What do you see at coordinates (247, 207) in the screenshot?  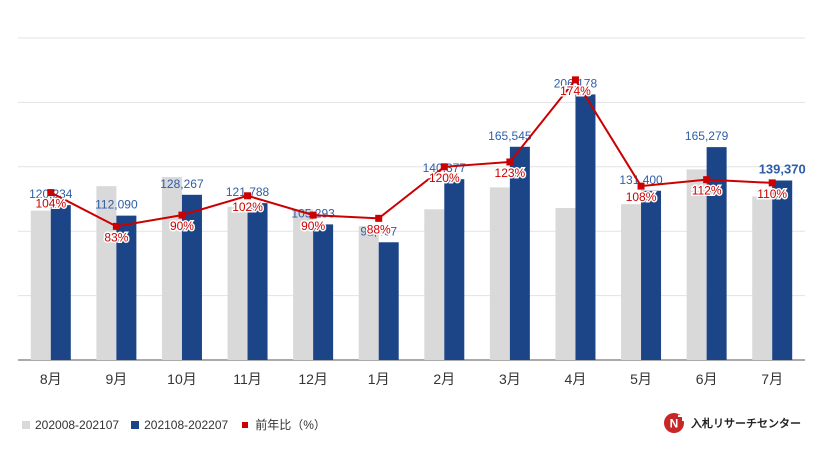 I see `yoy-label: 102%` at bounding box center [247, 207].